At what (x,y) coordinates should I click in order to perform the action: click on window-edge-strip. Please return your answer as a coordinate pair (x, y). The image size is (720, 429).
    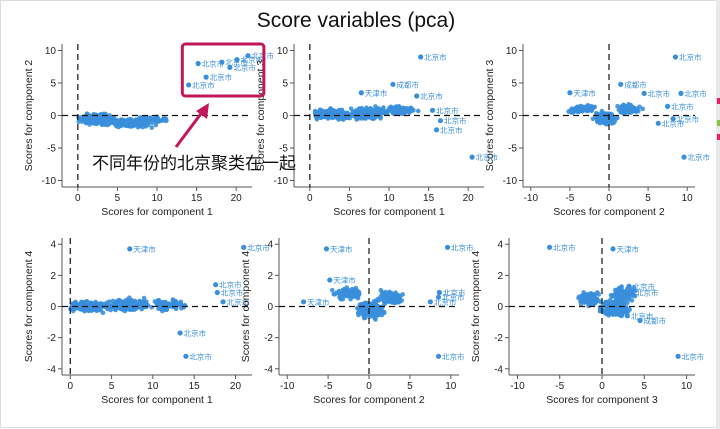
    Looking at the image, I should click on (718, 214).